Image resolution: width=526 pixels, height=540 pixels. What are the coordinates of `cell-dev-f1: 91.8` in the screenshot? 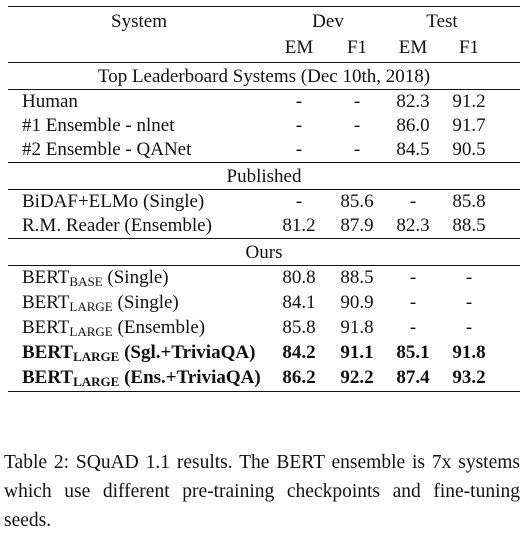 It's located at (357, 327).